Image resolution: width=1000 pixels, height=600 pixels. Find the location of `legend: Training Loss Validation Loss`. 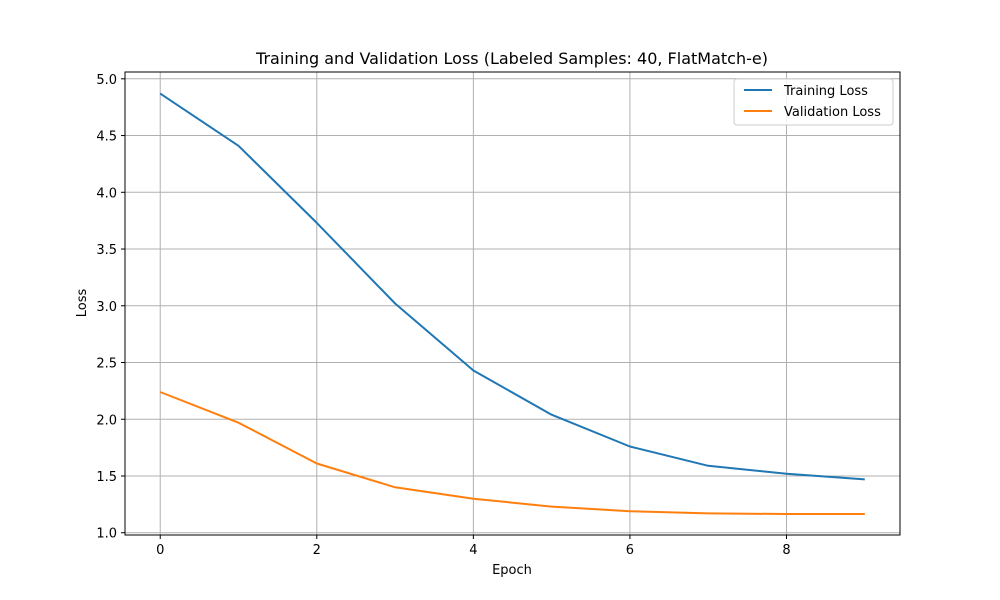

legend: Training Loss Validation Loss is located at coordinates (813, 102).